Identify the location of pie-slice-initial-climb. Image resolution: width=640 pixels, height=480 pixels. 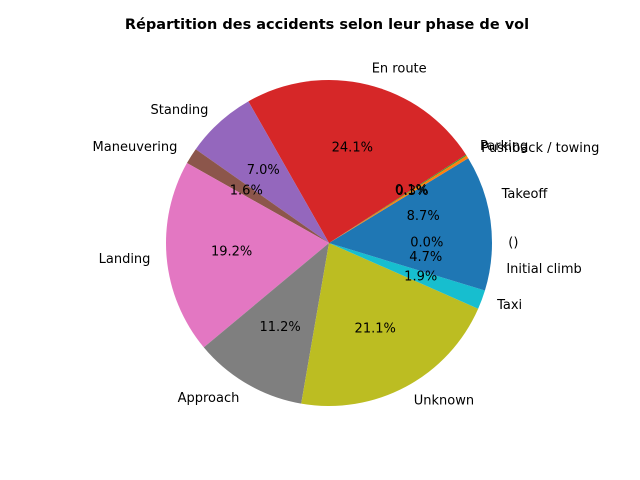
(410, 267).